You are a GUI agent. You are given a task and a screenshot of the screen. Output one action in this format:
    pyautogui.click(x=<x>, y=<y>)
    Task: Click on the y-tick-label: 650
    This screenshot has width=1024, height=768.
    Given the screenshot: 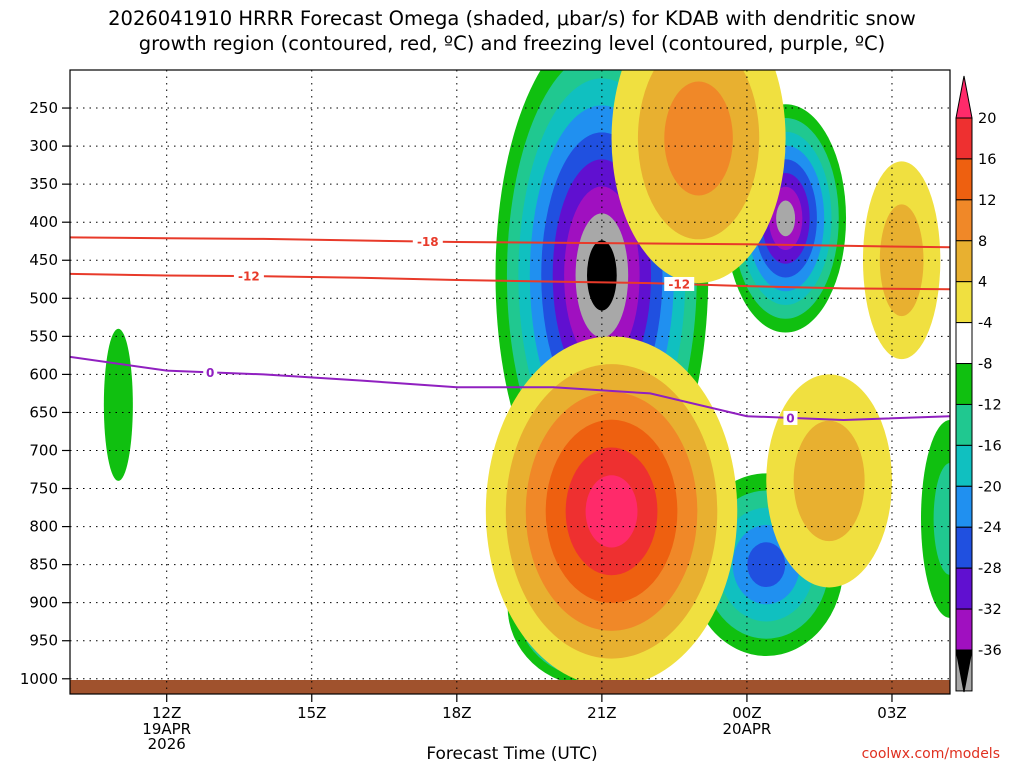 What is the action you would take?
    pyautogui.click(x=43, y=412)
    